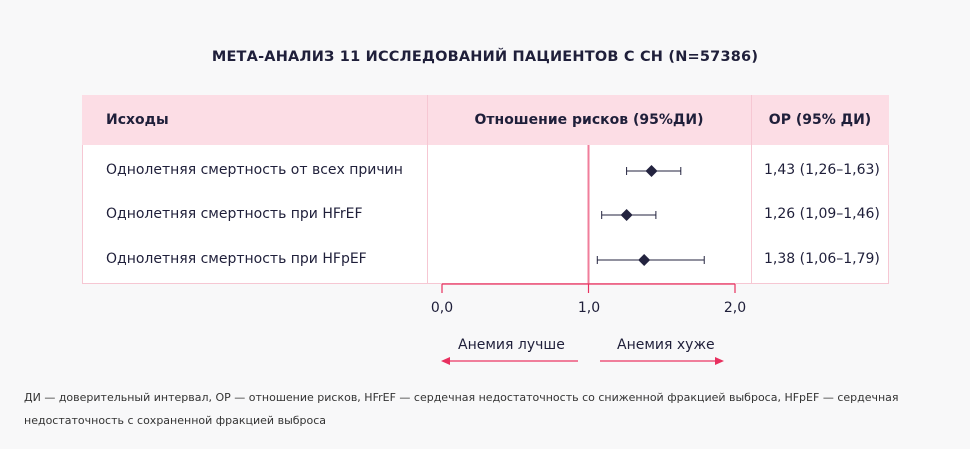 The width and height of the screenshot is (970, 449). I want to click on row-label: Однолетняя смертность при HFrEF, so click(234, 214).